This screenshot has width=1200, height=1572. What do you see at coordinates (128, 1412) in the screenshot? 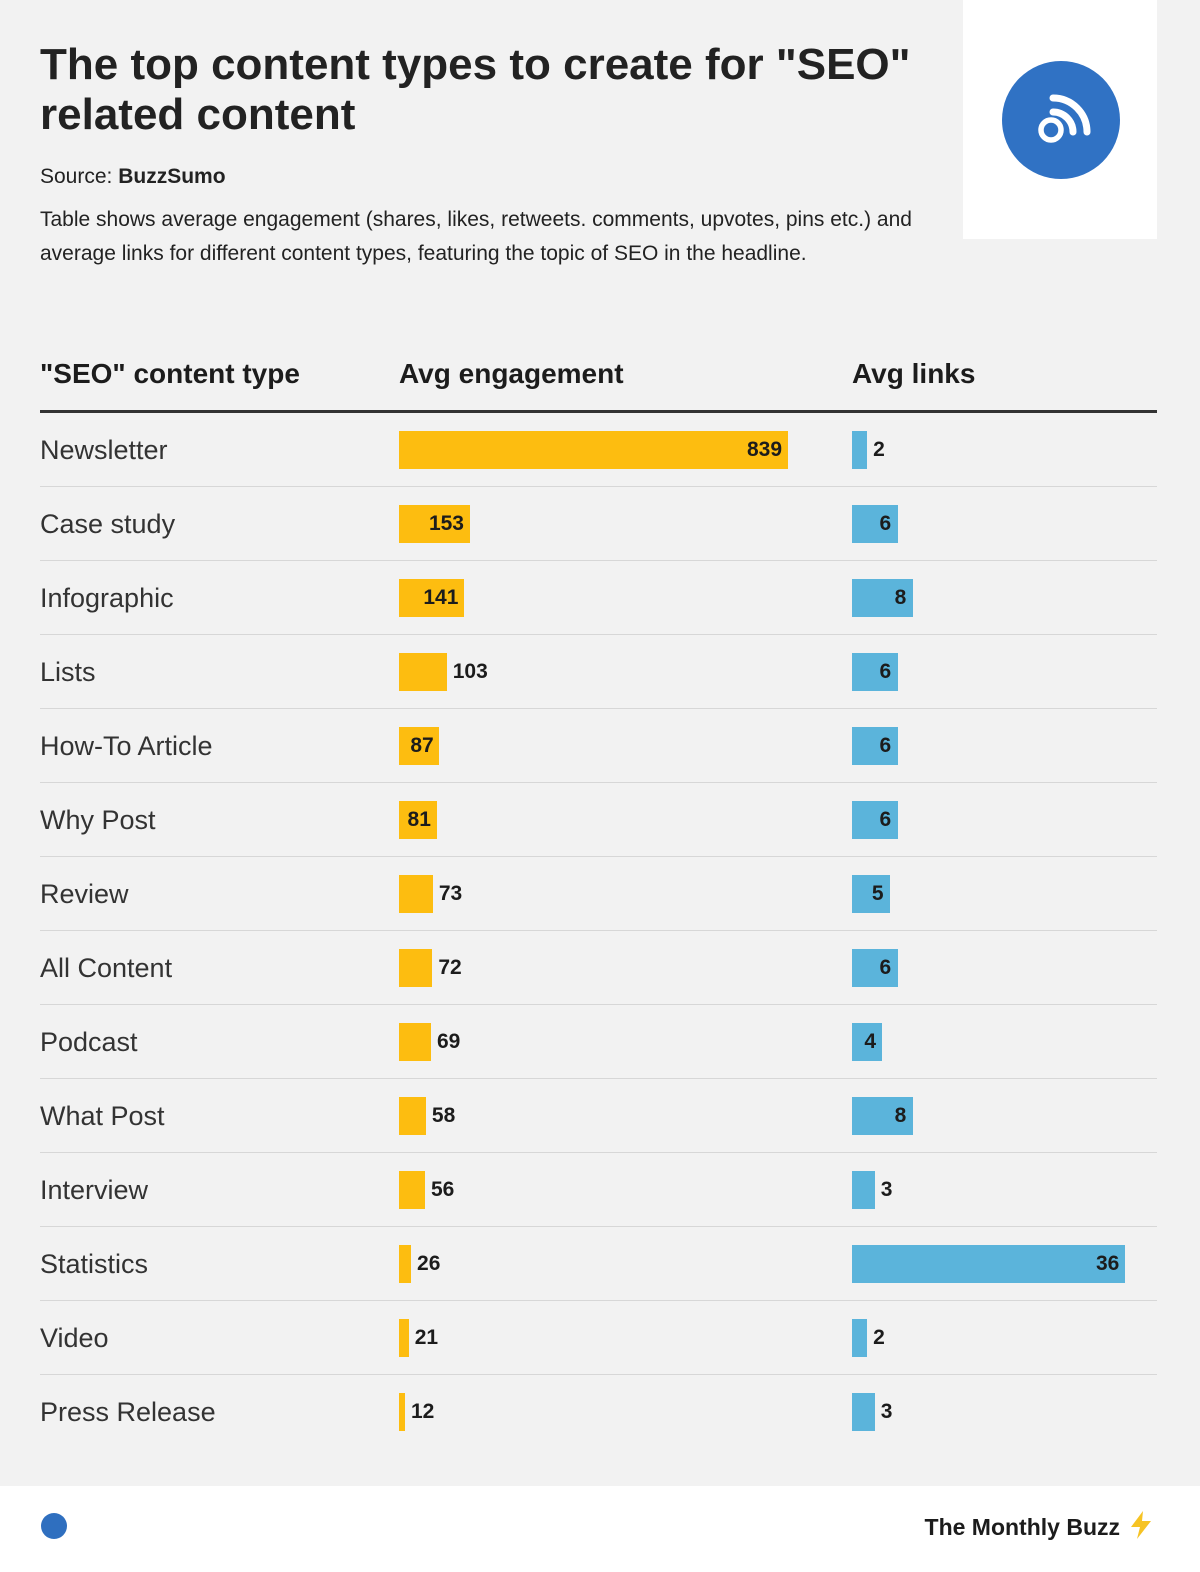
I see `row-label: Press Release` at bounding box center [128, 1412].